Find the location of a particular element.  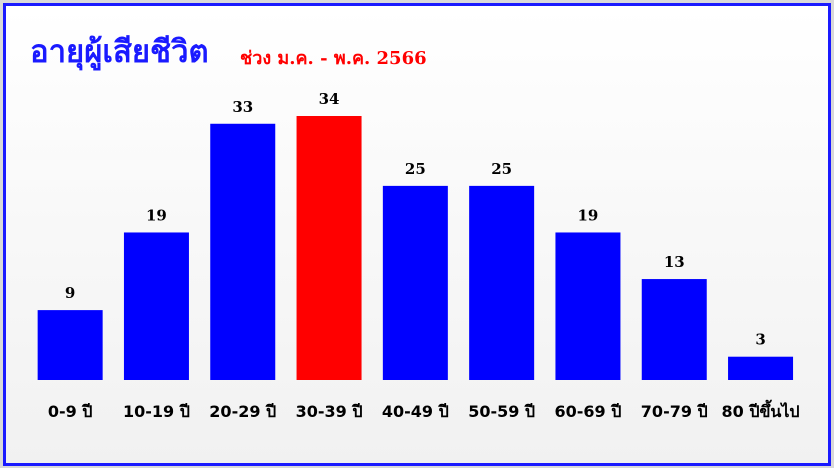

x-tick-label: 20-29 ปี is located at coordinates (243, 411).